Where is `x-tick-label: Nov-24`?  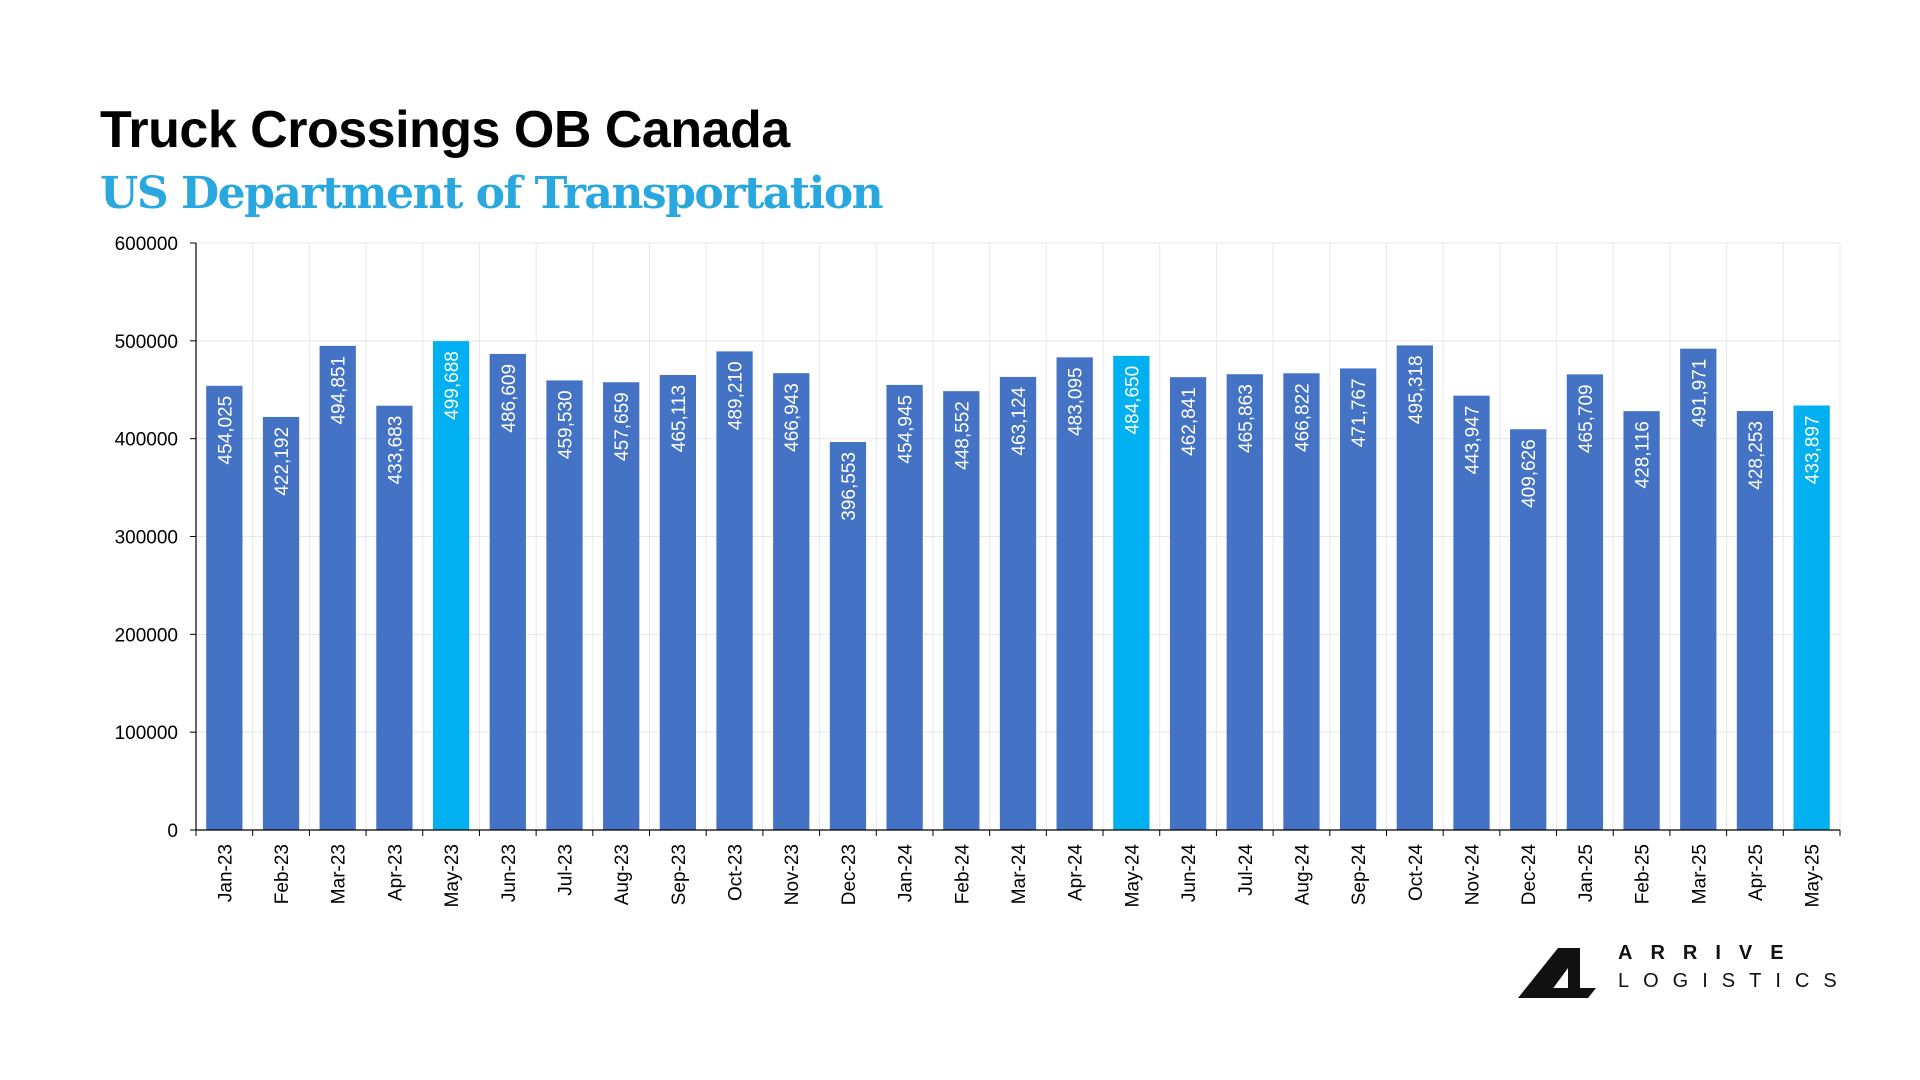 x-tick-label: Nov-24 is located at coordinates (1473, 875).